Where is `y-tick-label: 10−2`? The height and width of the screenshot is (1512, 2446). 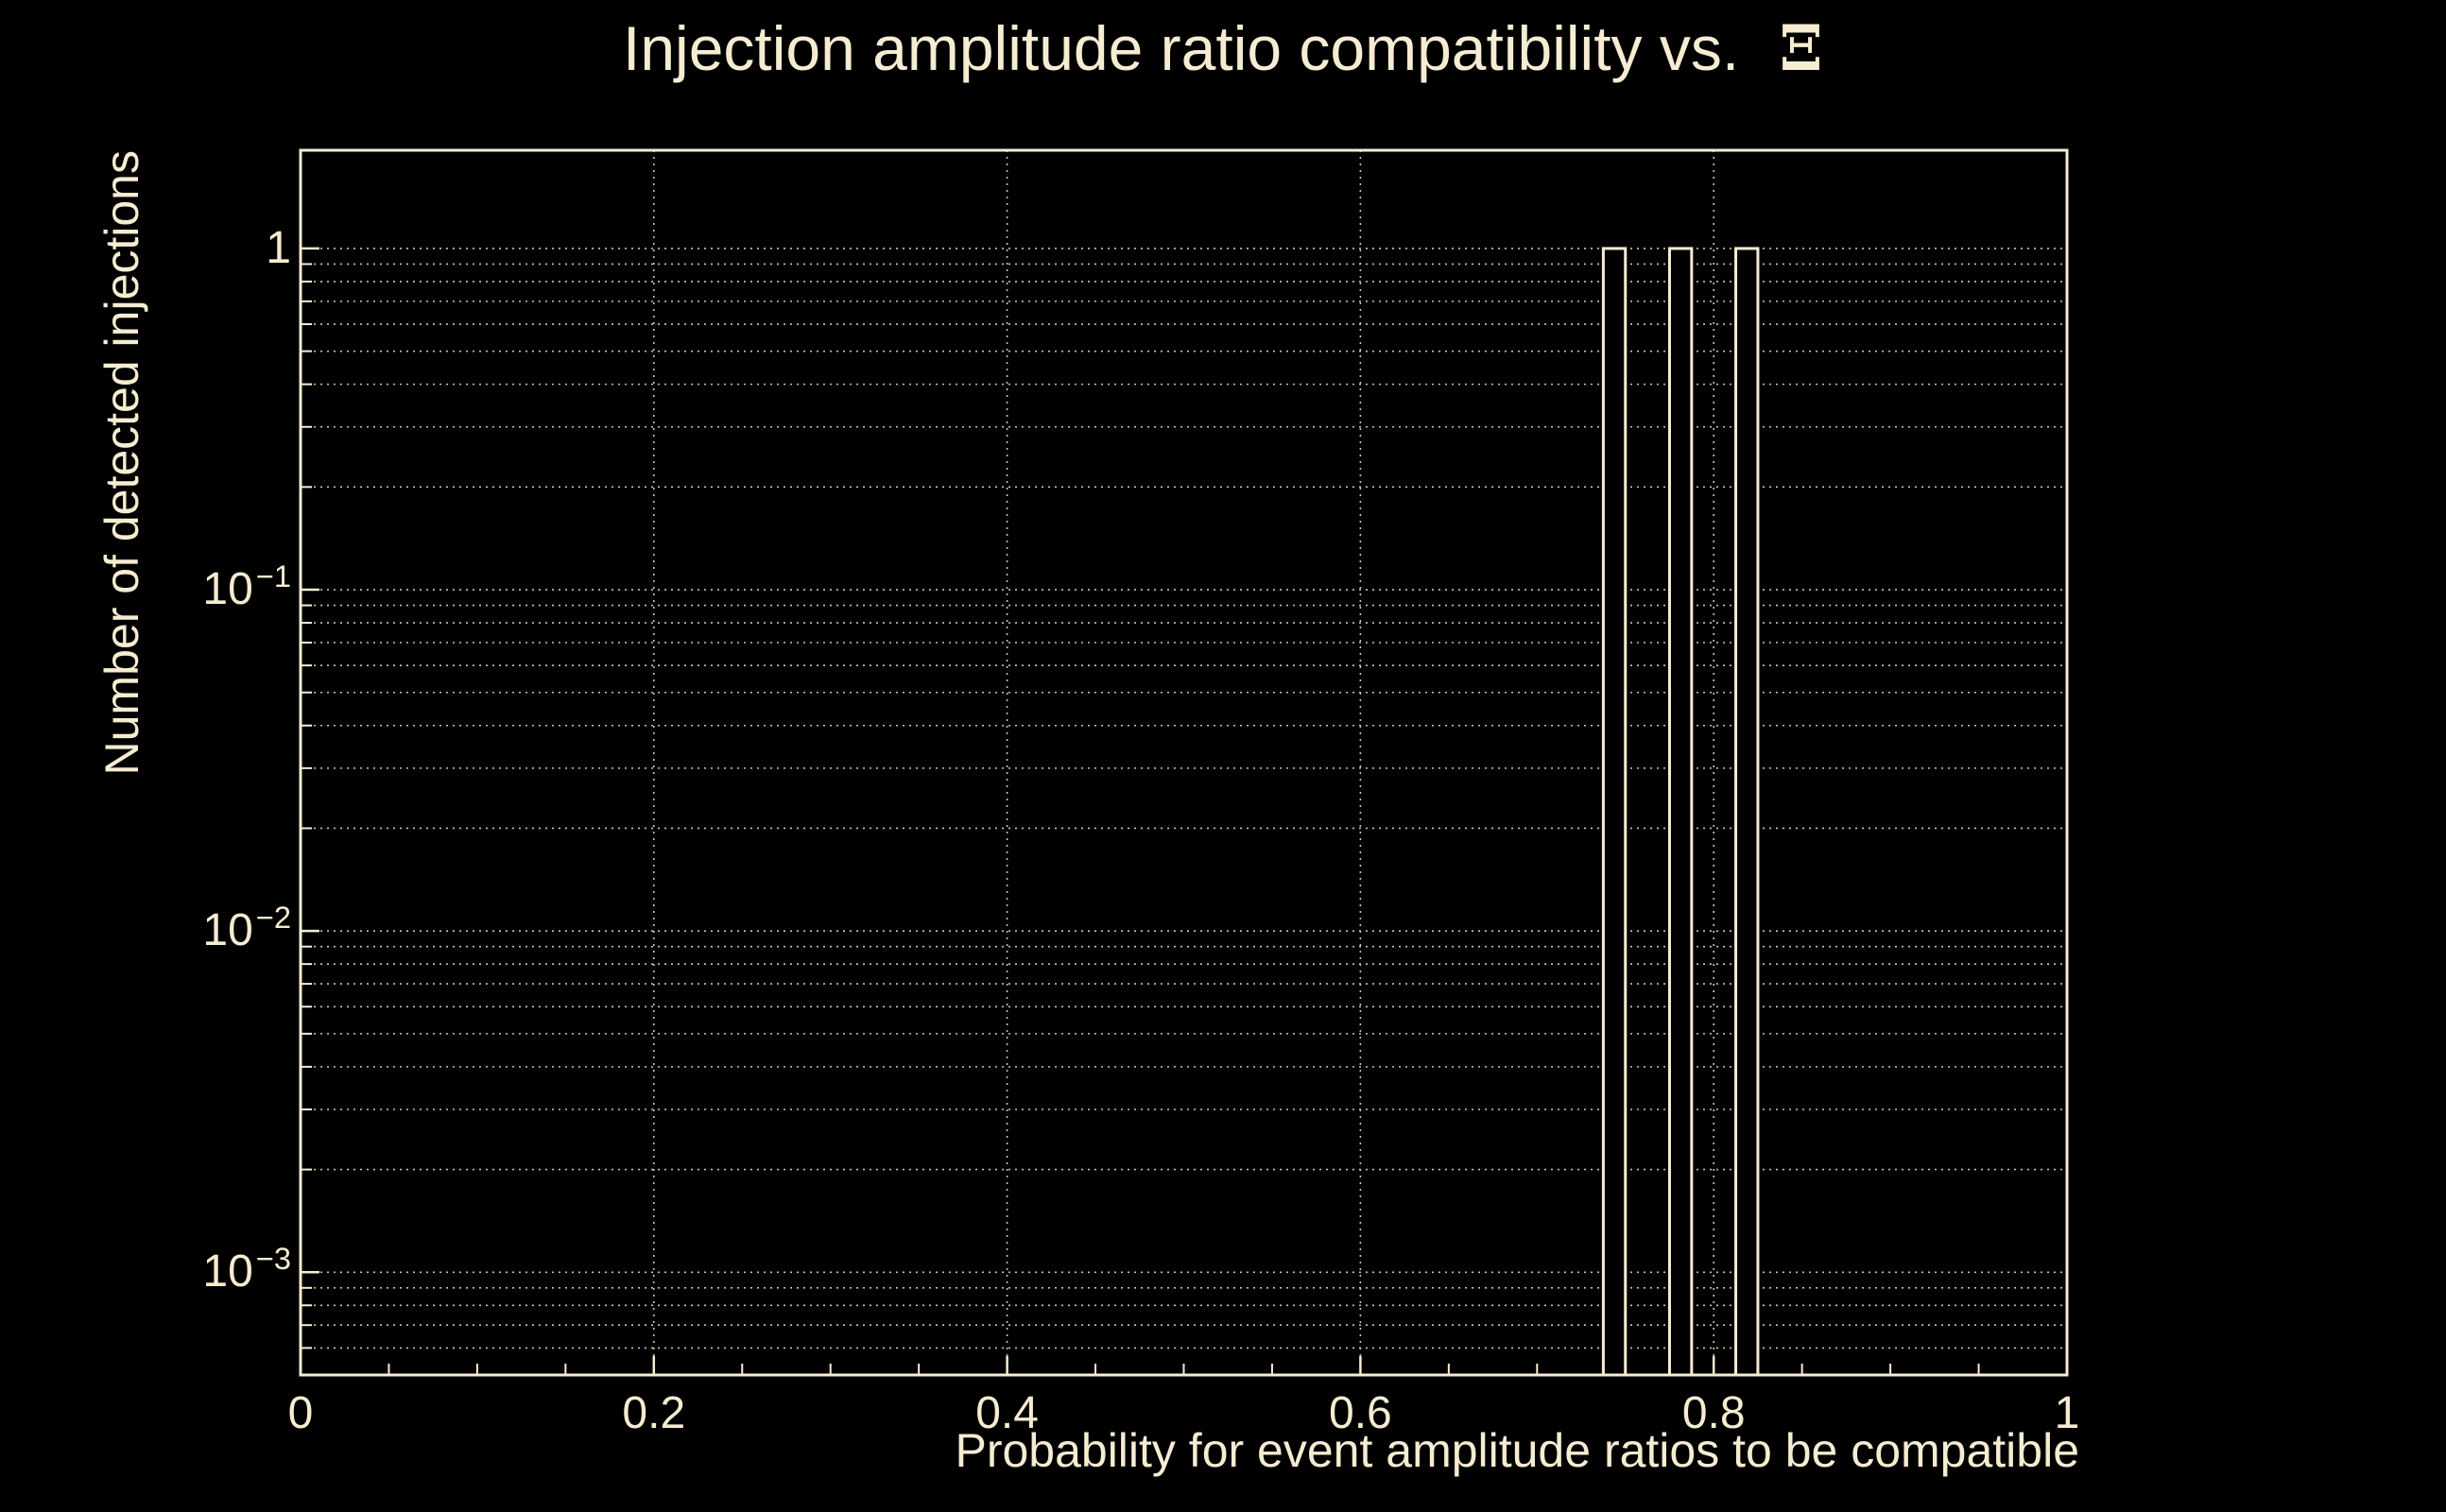 y-tick-label: 10−2 is located at coordinates (191, 931).